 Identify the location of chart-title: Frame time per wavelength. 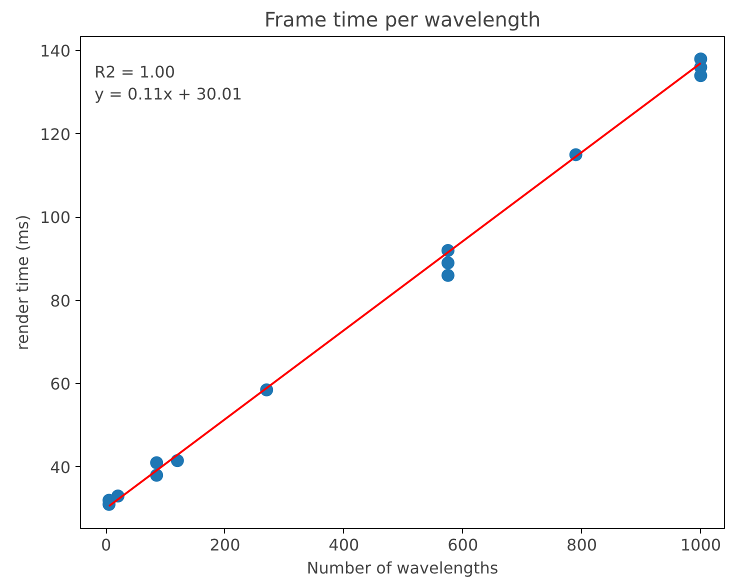
(402, 20).